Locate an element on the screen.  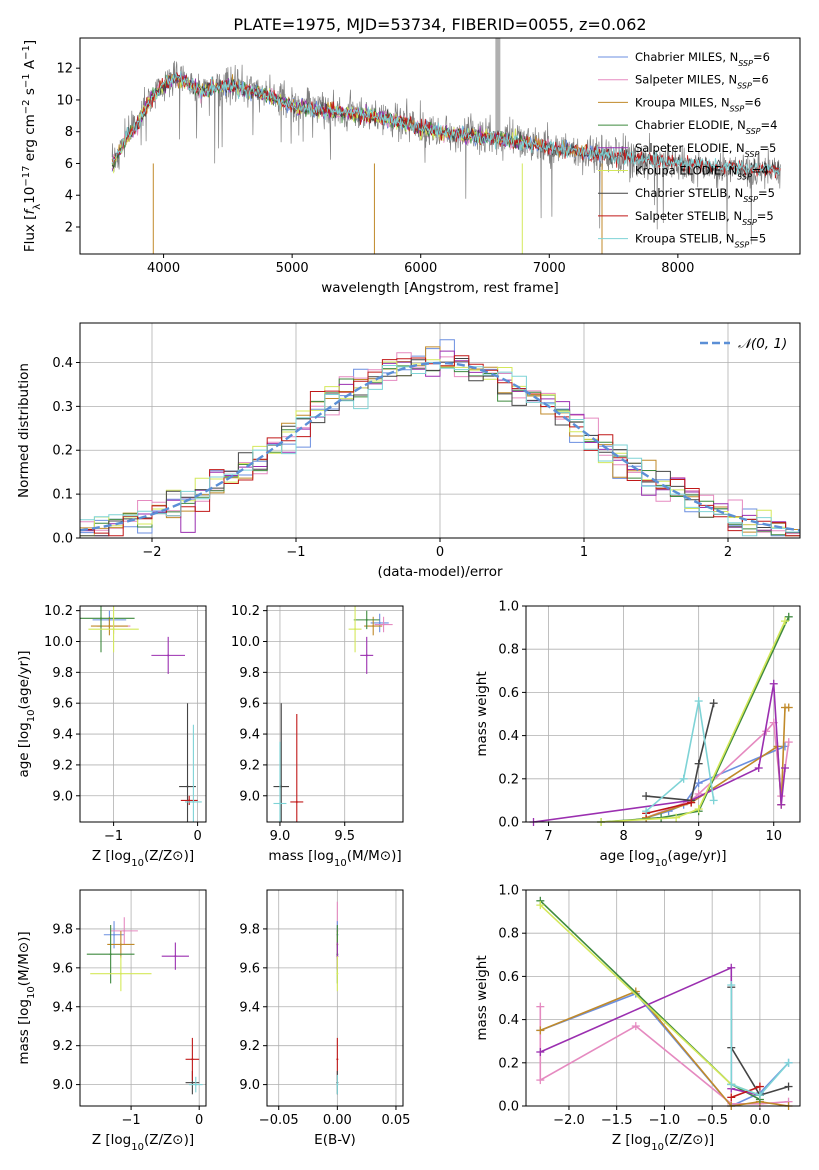
y-axis-label: Flux [fλ10−17 erg cm−2 s−1 A−1] is located at coordinates (32, 146).